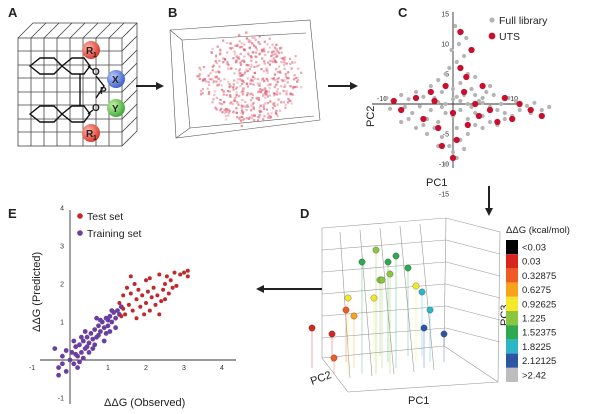 This screenshot has width=604, height=414. I want to click on panel-a: A O O P R 1 R 1, so click(73, 76).